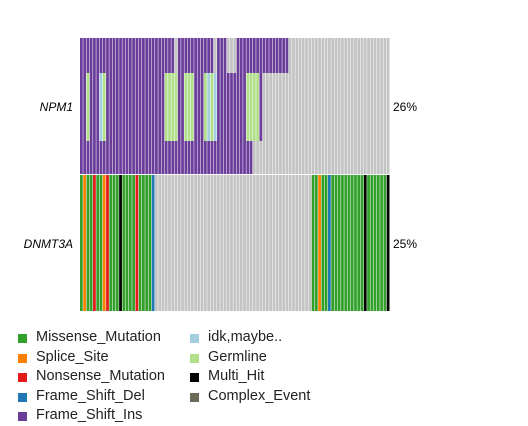 This screenshot has width=528, height=426. I want to click on legend-label: Nonsense_Mutation, so click(100, 376).